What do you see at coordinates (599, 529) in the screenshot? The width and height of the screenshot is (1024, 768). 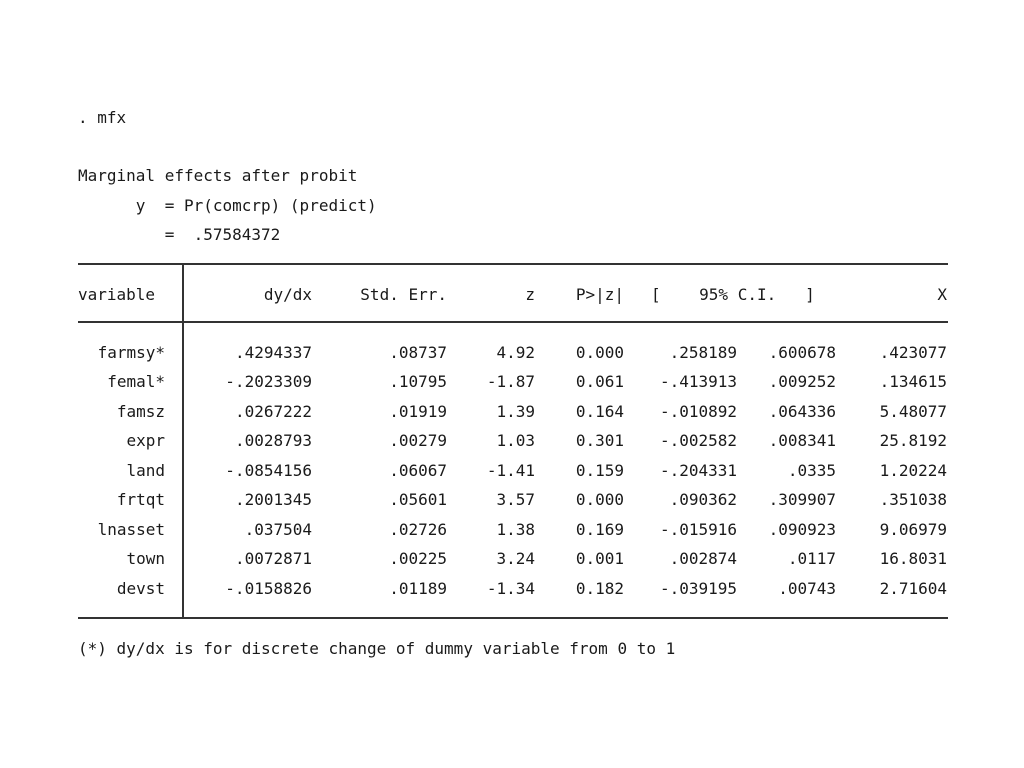 I see `cell-p-value: 0.169` at bounding box center [599, 529].